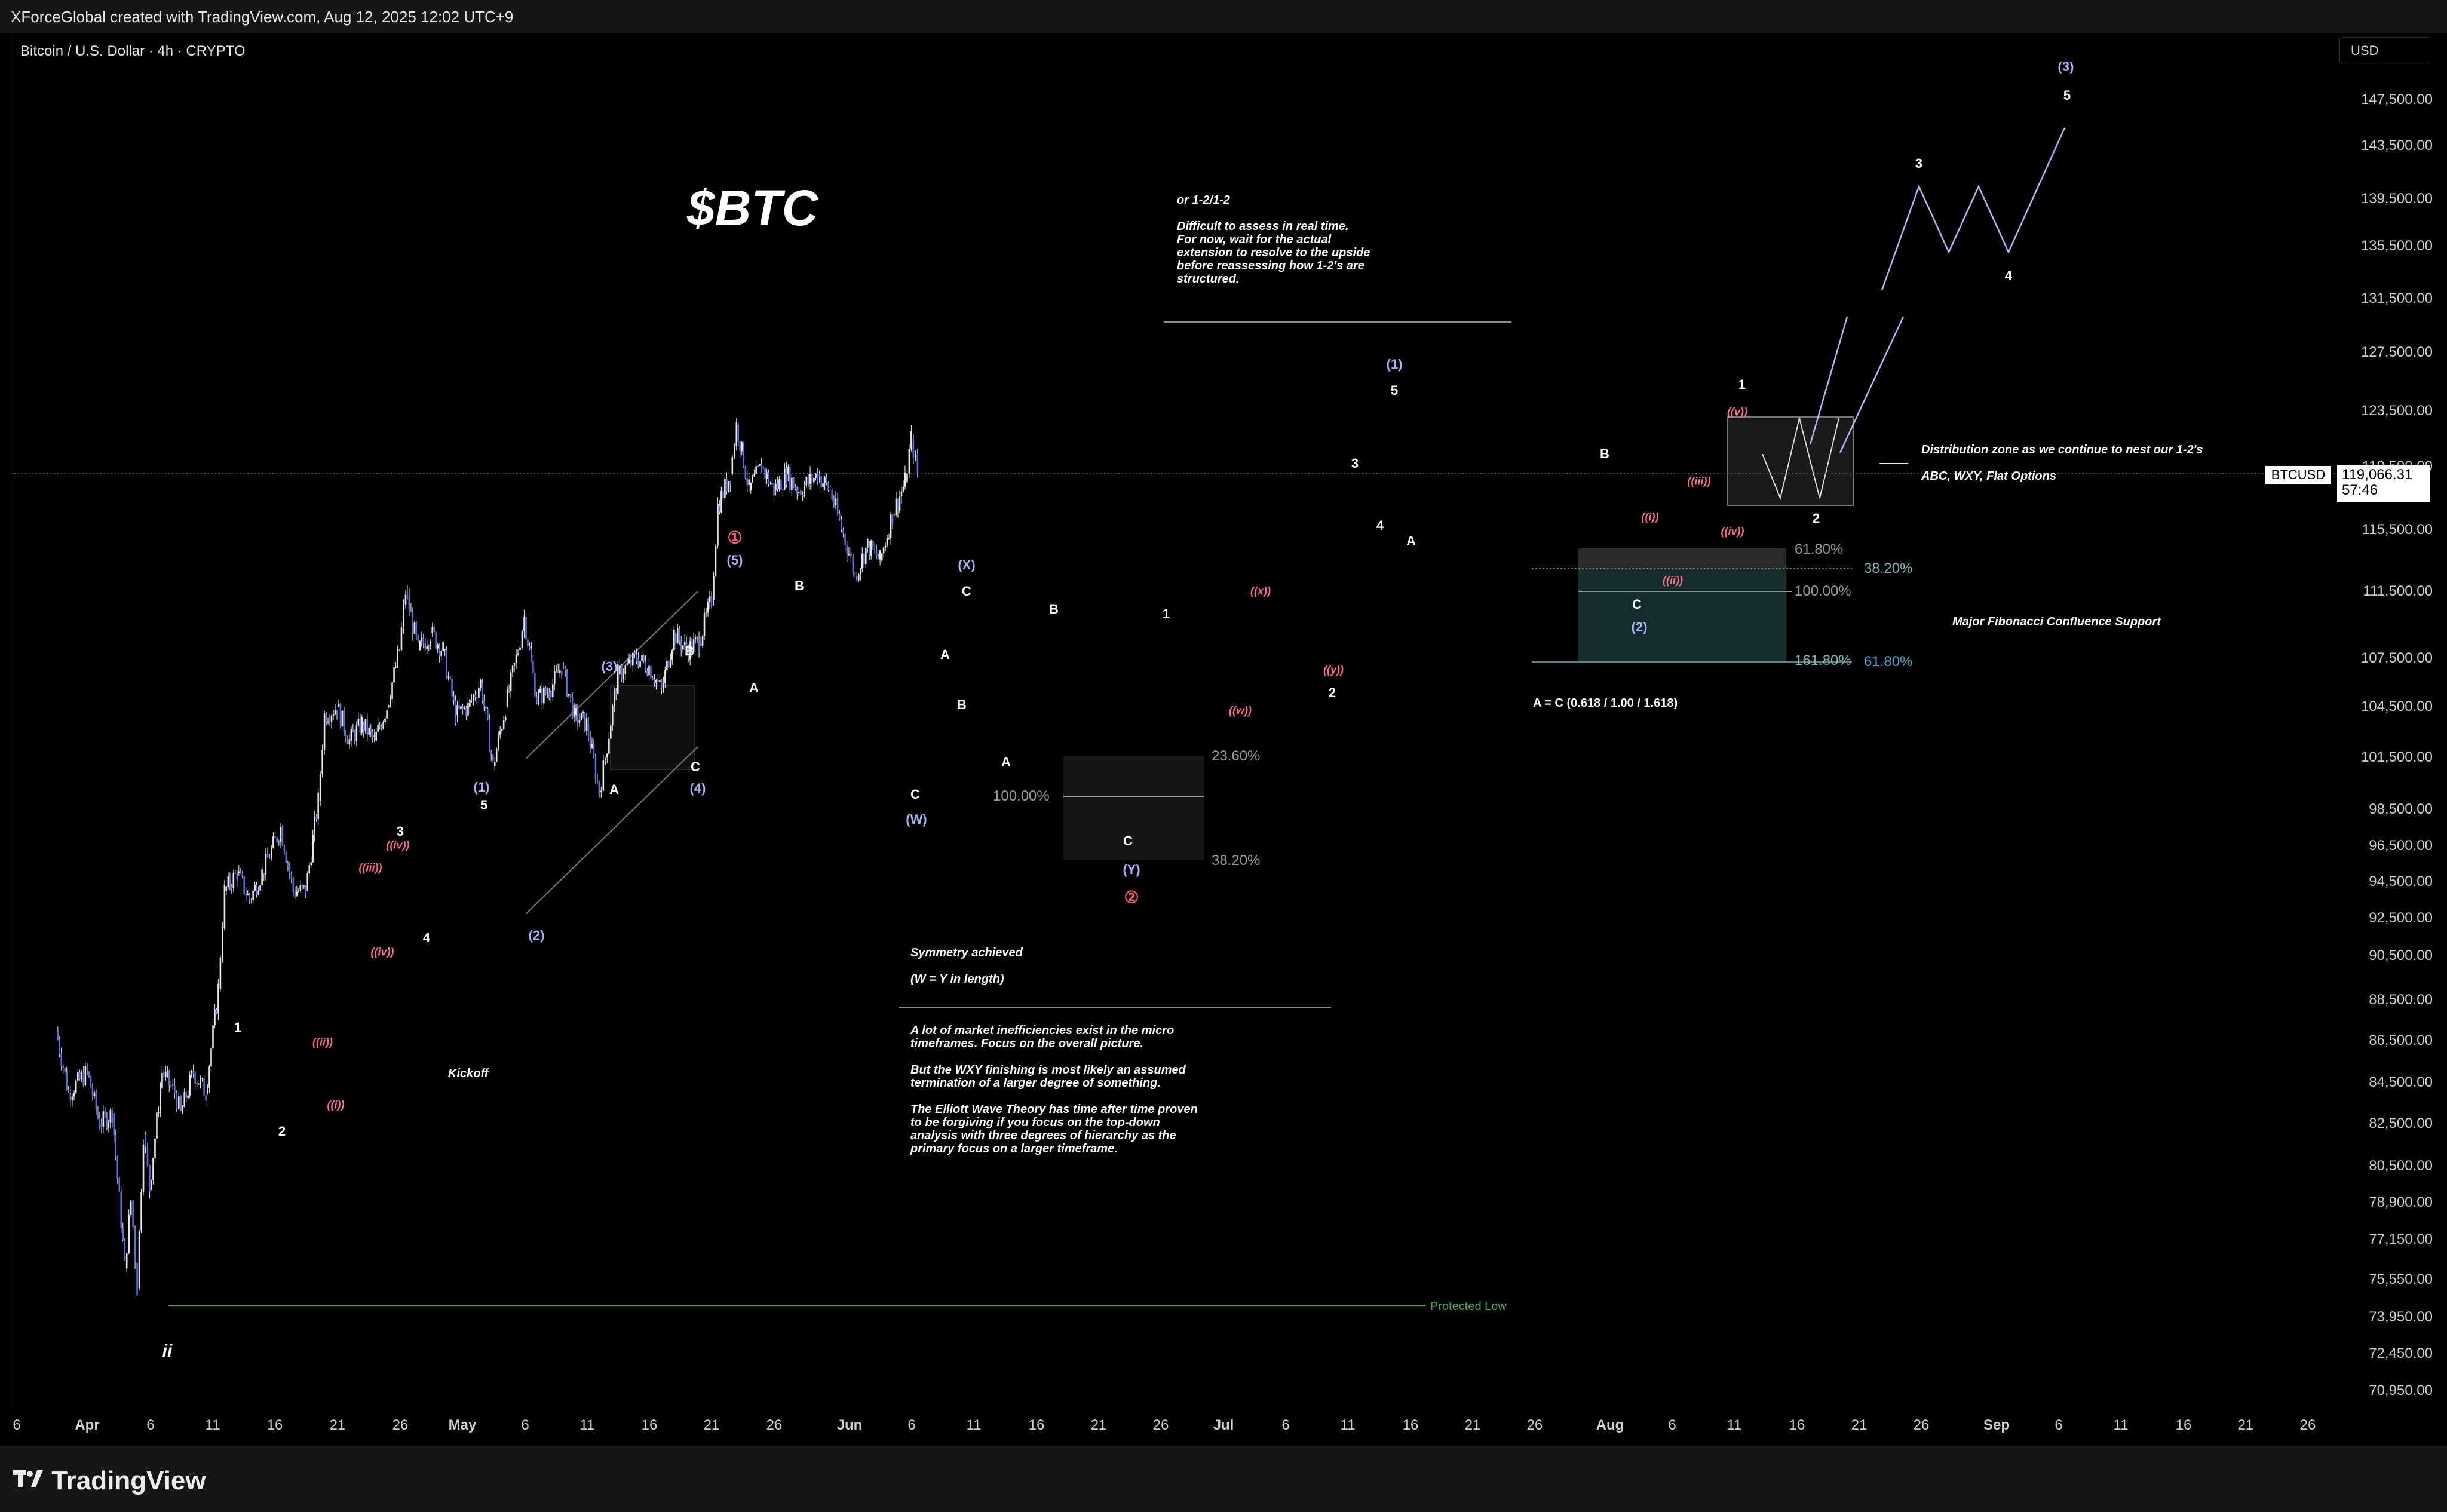 This screenshot has width=2447, height=1512. What do you see at coordinates (711, 1425) in the screenshot?
I see `time-tick-label: 21` at bounding box center [711, 1425].